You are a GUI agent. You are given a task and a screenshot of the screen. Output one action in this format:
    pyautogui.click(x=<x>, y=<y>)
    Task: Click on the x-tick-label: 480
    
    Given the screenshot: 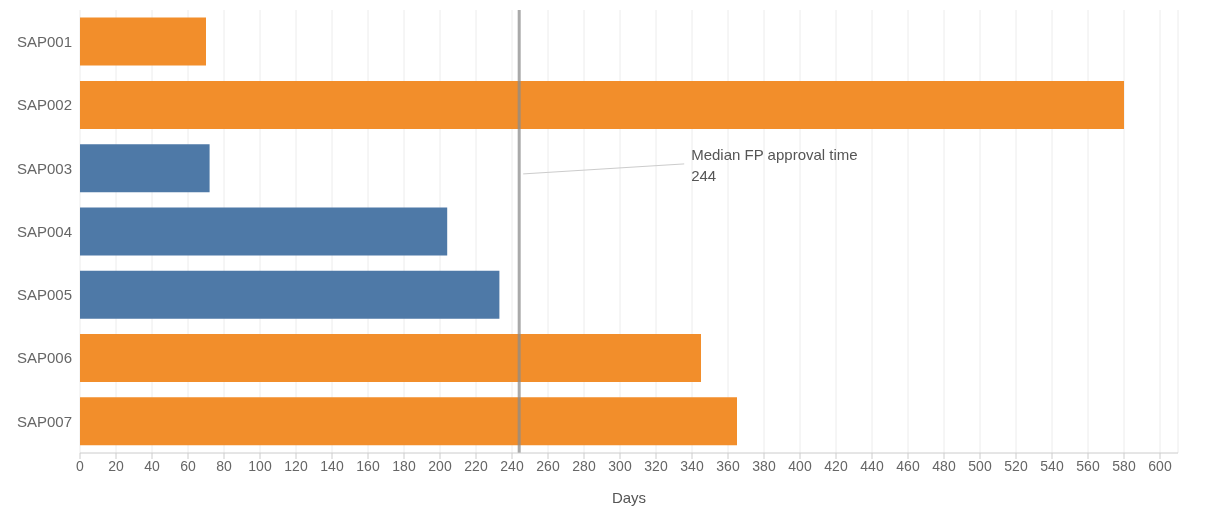 What is the action you would take?
    pyautogui.click(x=944, y=465)
    